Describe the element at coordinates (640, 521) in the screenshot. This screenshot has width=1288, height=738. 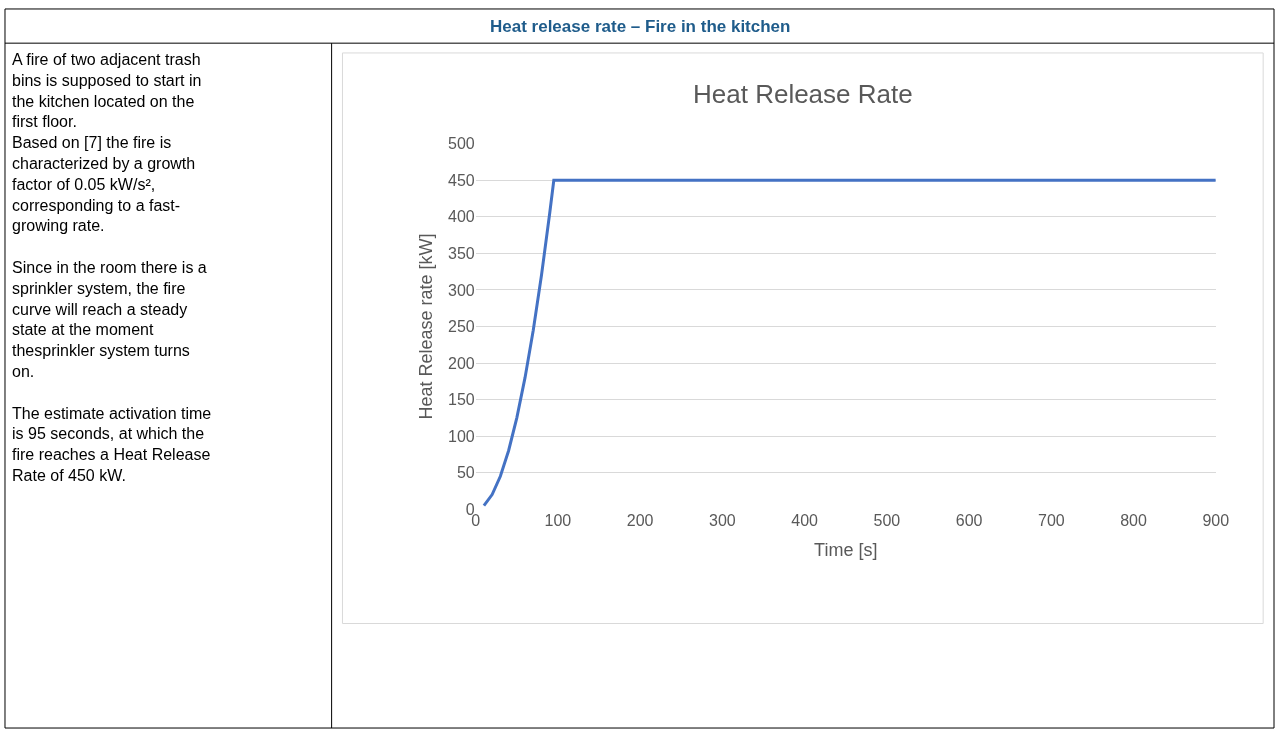
I see `x-tick-label: 200` at that location.